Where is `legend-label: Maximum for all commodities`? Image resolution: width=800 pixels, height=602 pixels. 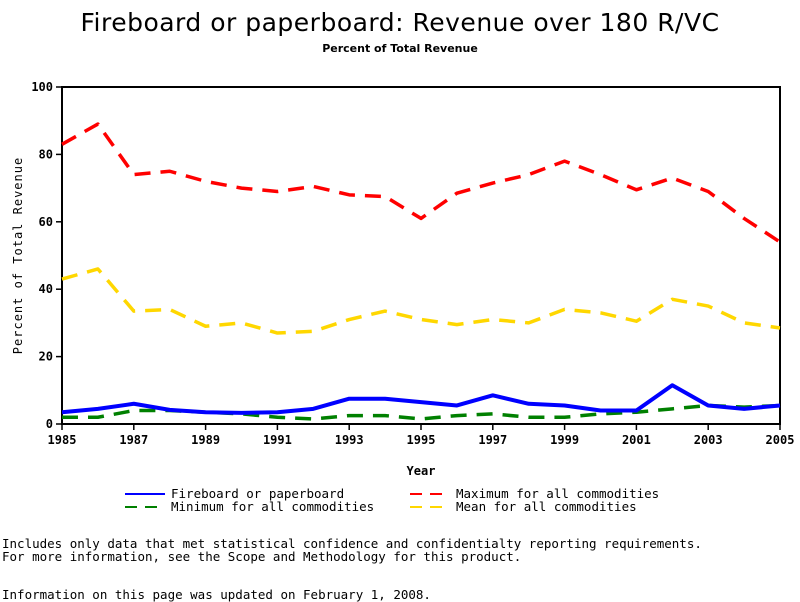
legend-label: Maximum for all commodities is located at coordinates (557, 493).